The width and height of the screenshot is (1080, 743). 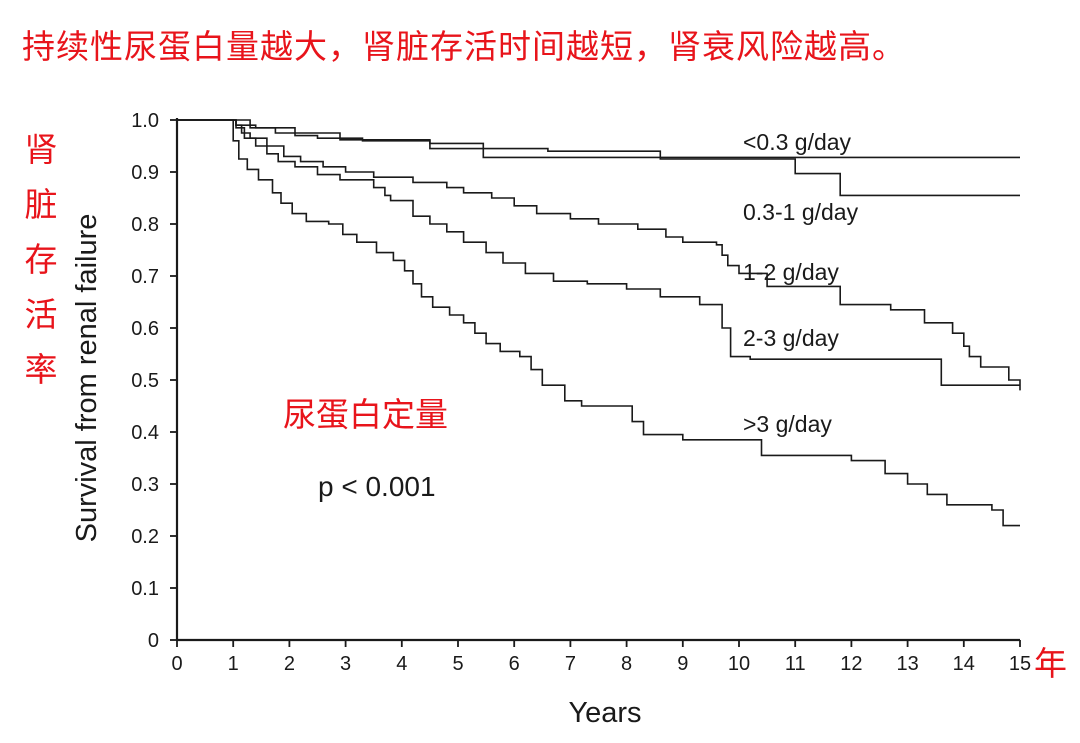 What do you see at coordinates (176, 664) in the screenshot?
I see `x-tick-label: 0` at bounding box center [176, 664].